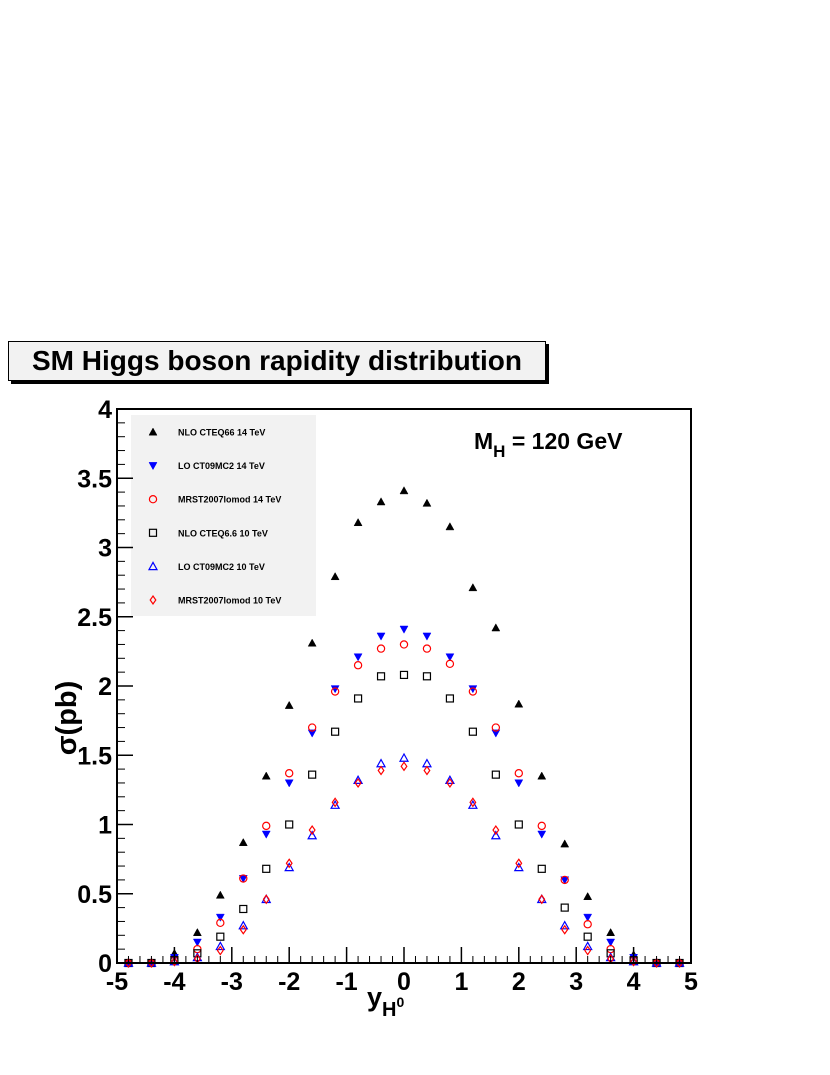 This screenshot has width=830, height=1075. I want to click on x-tick-label: -5, so click(117, 982).